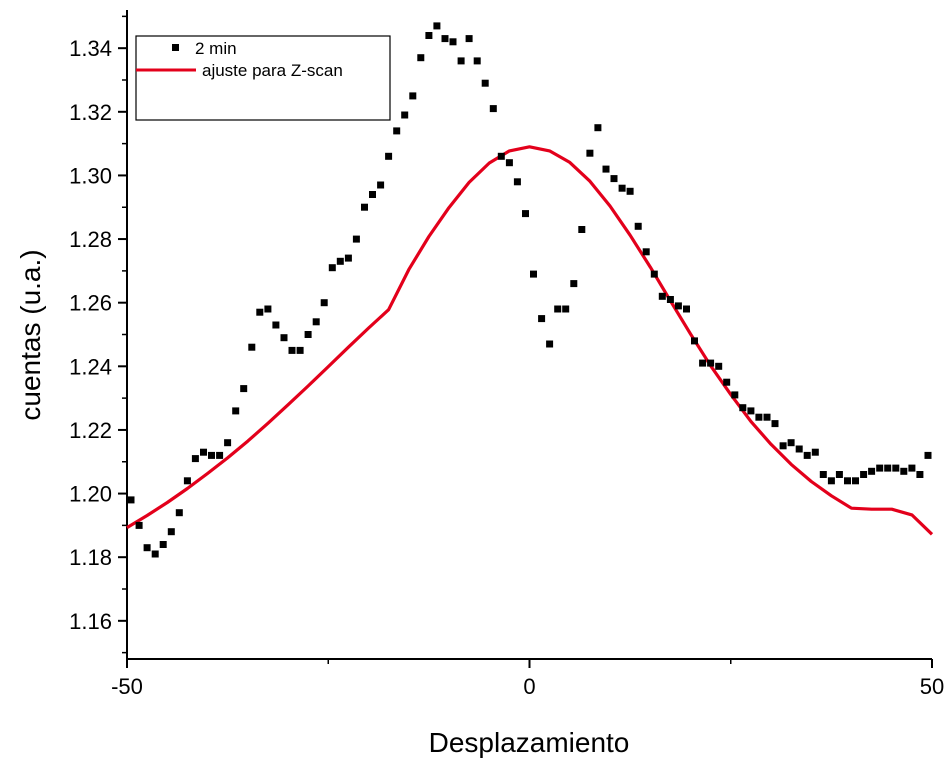 The image size is (951, 761). I want to click on y-tick-label: 1.34, so click(90, 48).